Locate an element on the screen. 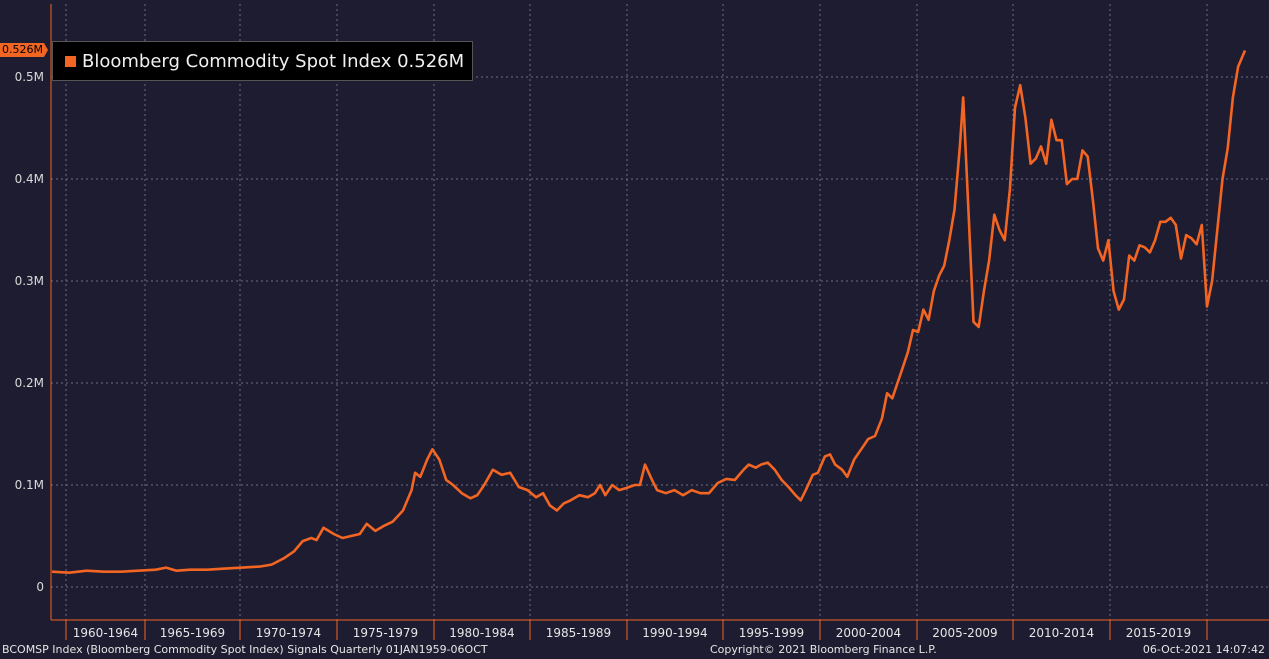  x-tick-label: 1975-1979 is located at coordinates (385, 633).